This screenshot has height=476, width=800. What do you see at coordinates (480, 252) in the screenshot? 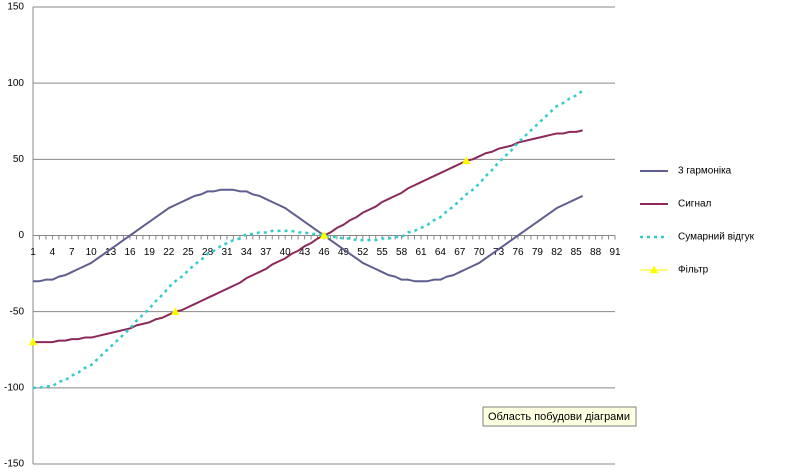
I see `x-tick-label: 70` at bounding box center [480, 252].